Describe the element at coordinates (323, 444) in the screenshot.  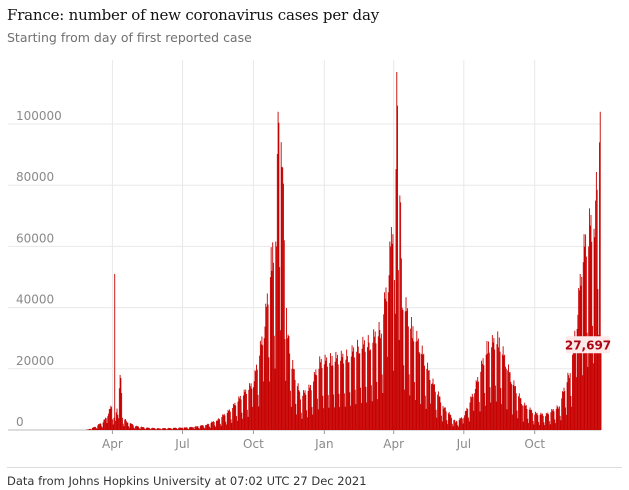
I see `x-tick-labels: Apr Jul Oct Jan Apr Jul Oct` at that location.